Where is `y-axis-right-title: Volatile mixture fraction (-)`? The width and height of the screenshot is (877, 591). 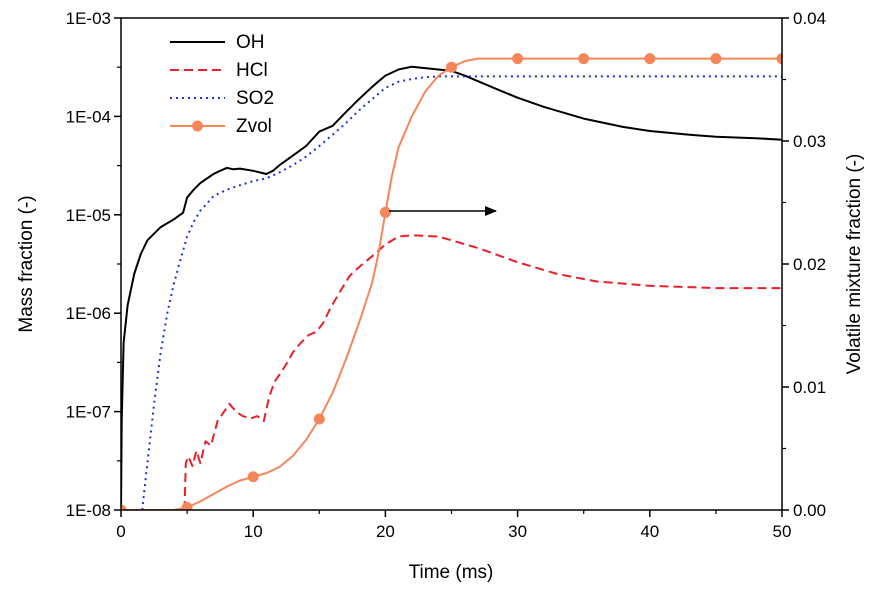
y-axis-right-title: Volatile mixture fraction (-) is located at coordinates (854, 264).